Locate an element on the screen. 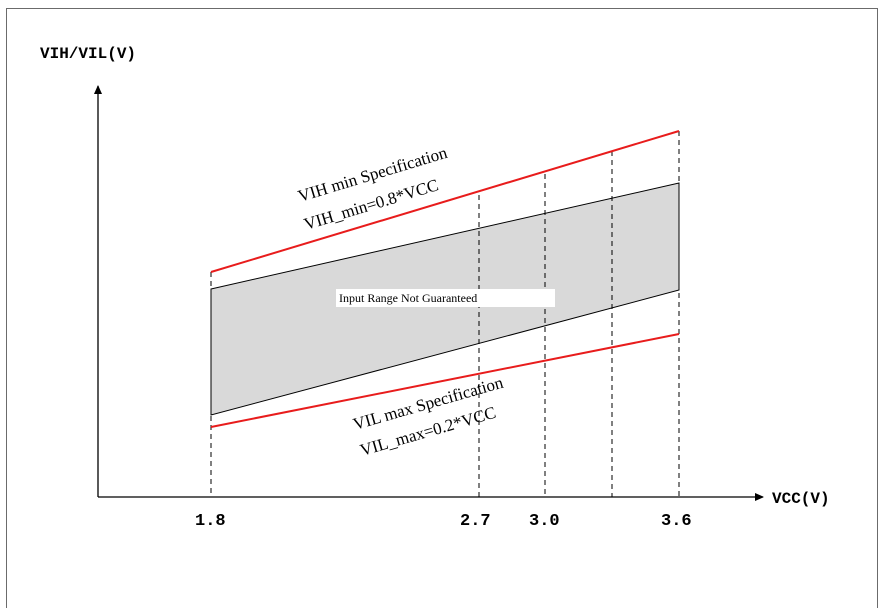 Image resolution: width=881 pixels, height=610 pixels. tick-label-3-6: 3.6 is located at coordinates (676, 521).